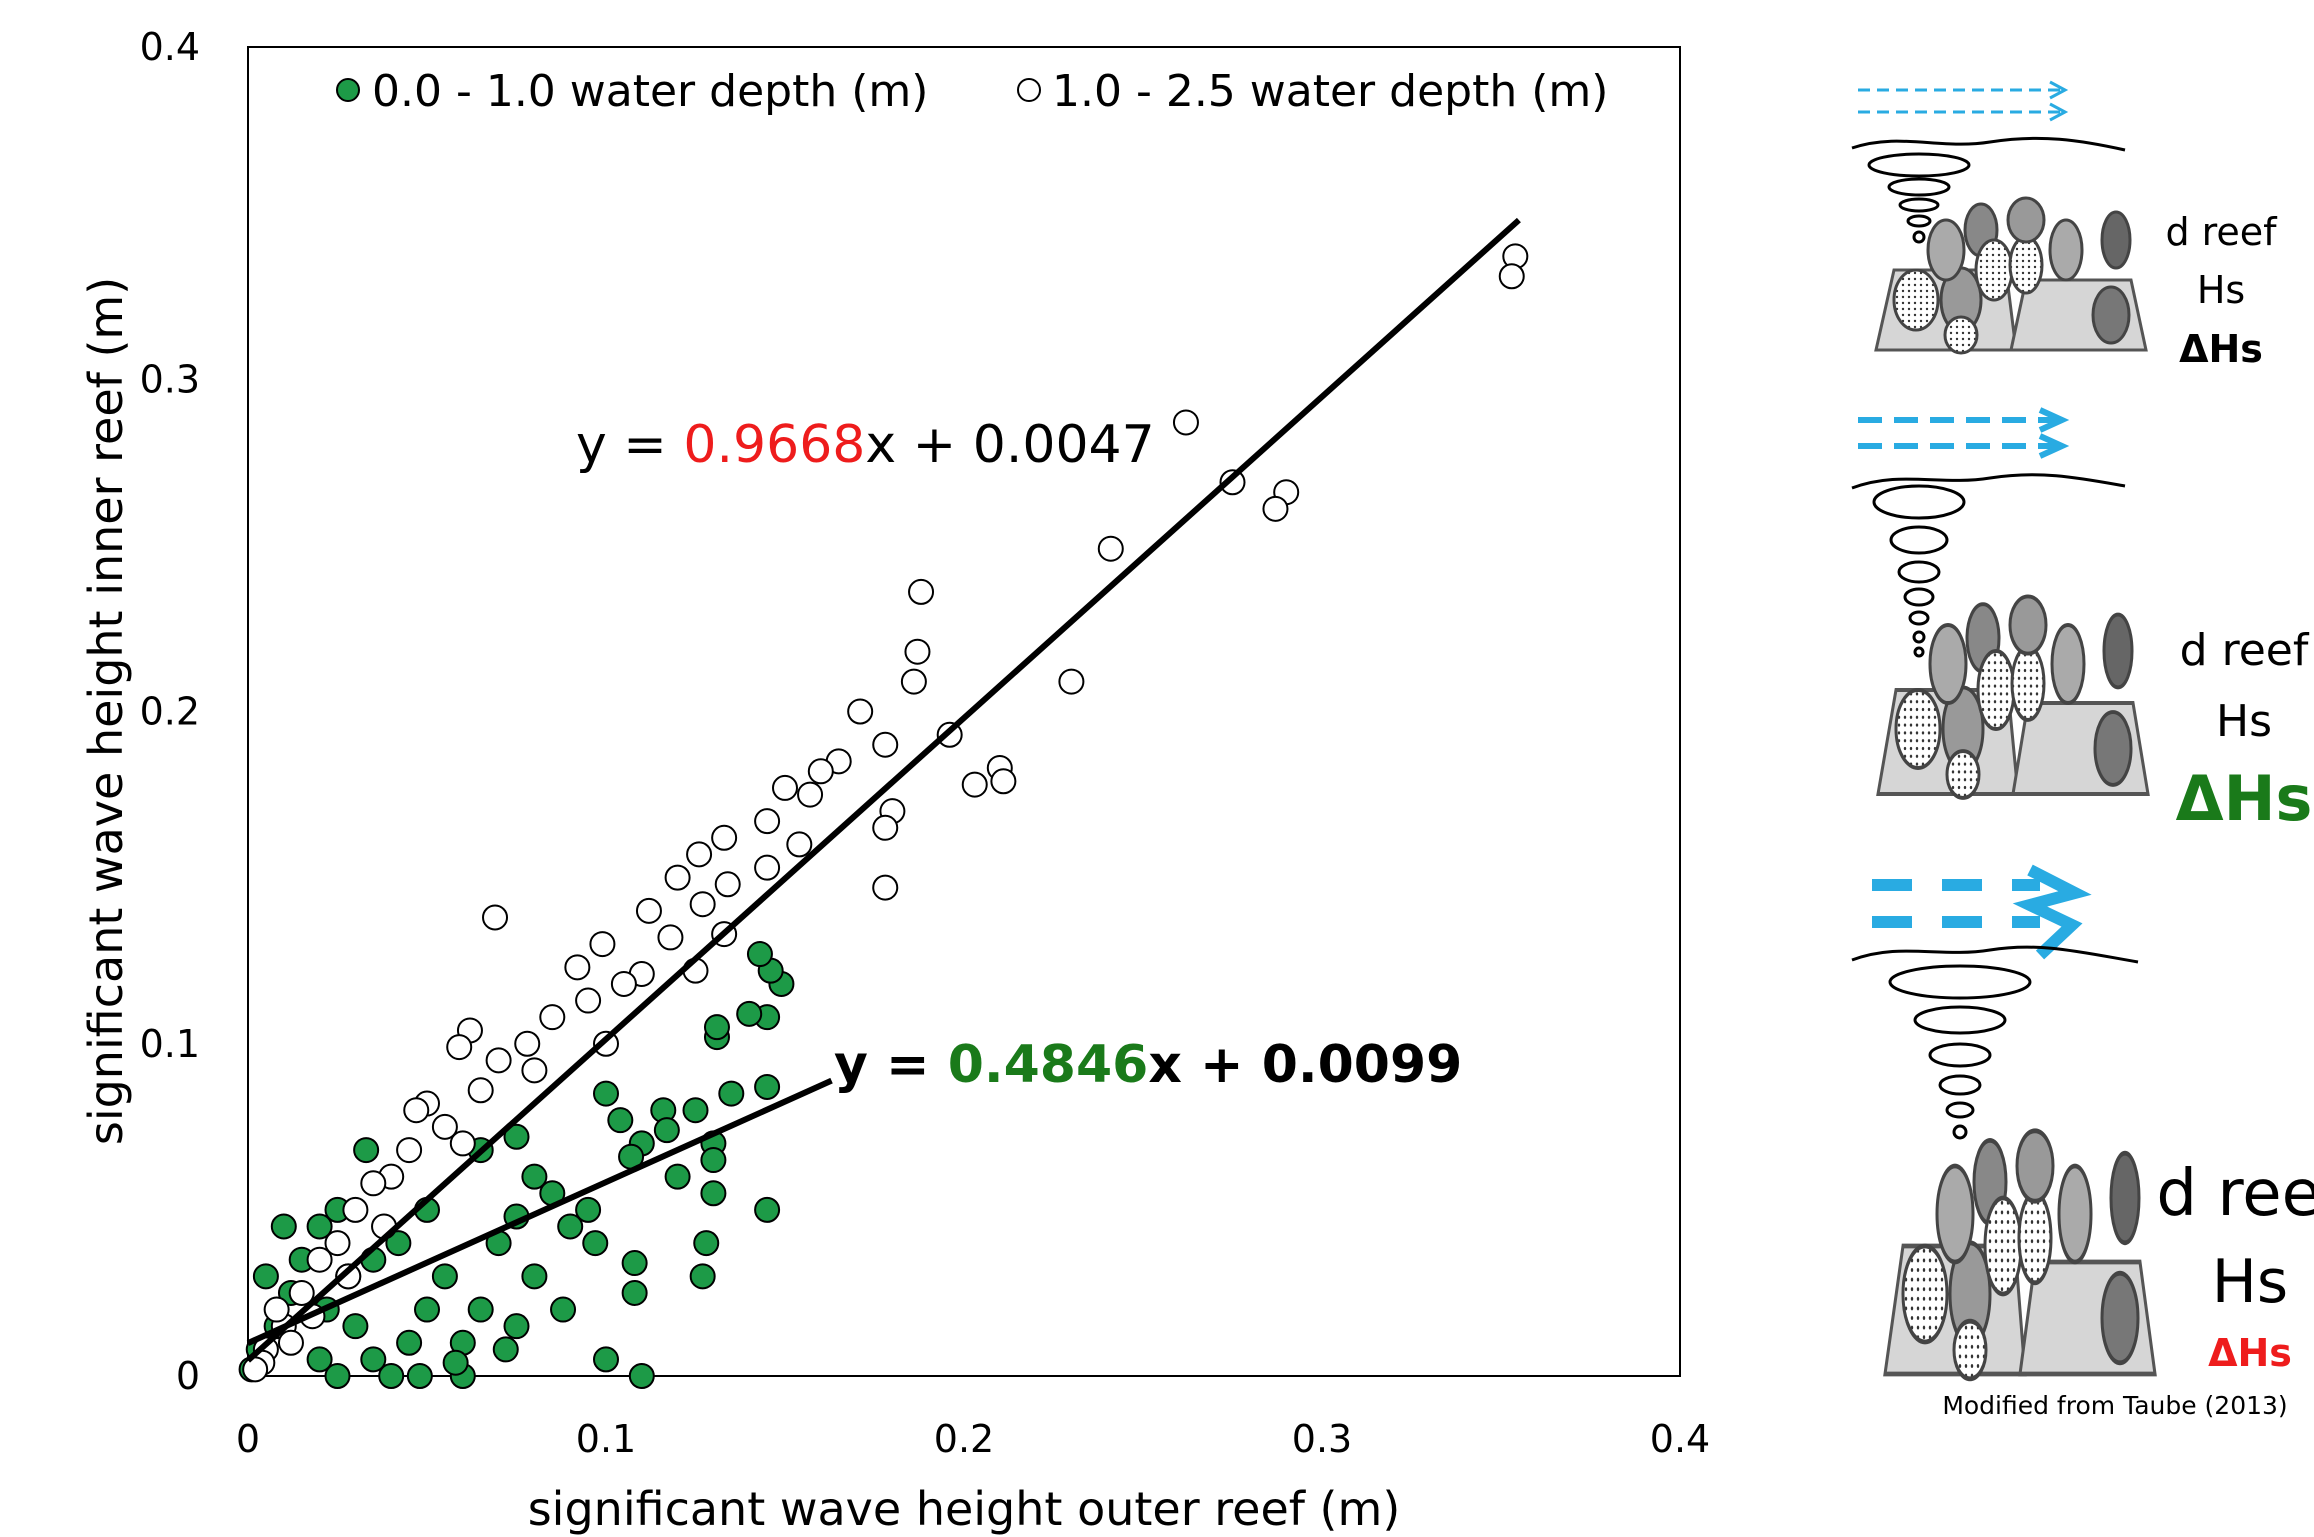  Describe the element at coordinates (1362, 1065) in the screenshot. I see `equation-intercept: 0.0099` at that location.